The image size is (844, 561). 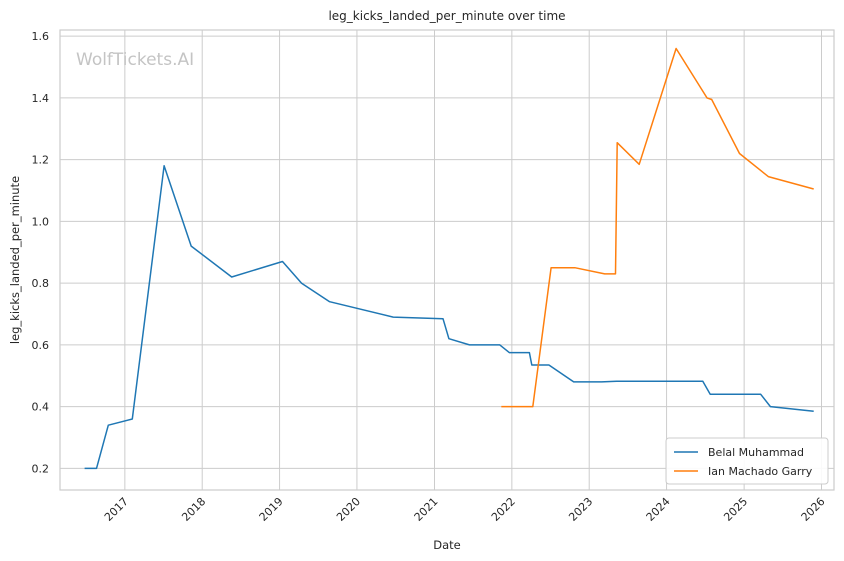 I want to click on x-tick-label: 2022, so click(x=503, y=509).